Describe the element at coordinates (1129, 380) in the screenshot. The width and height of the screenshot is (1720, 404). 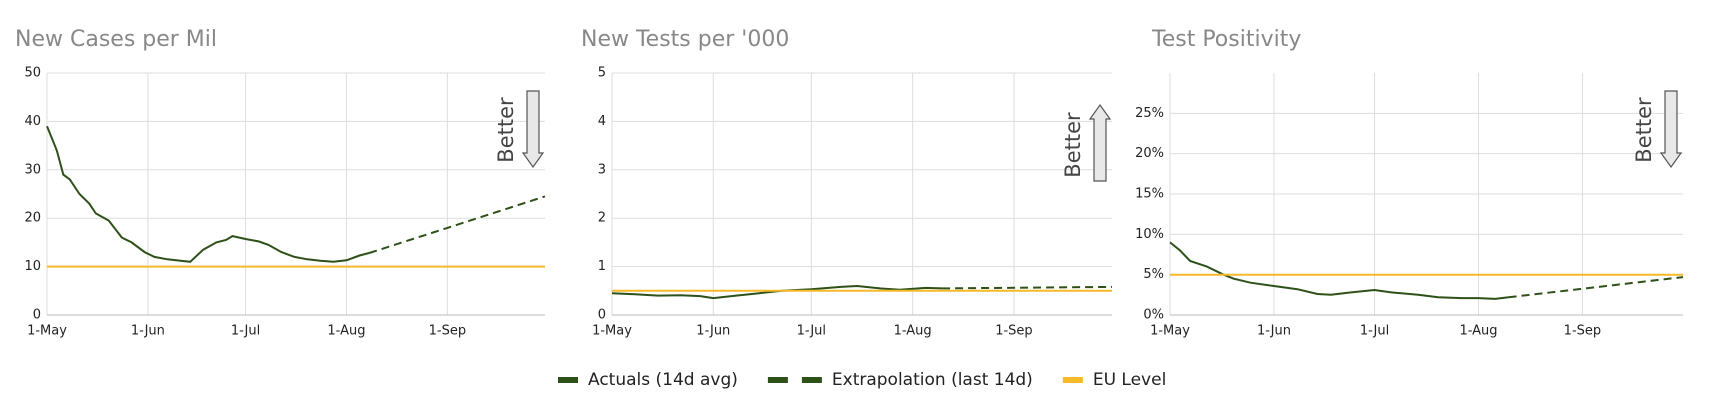
I see `legend-label: EU Level` at that location.